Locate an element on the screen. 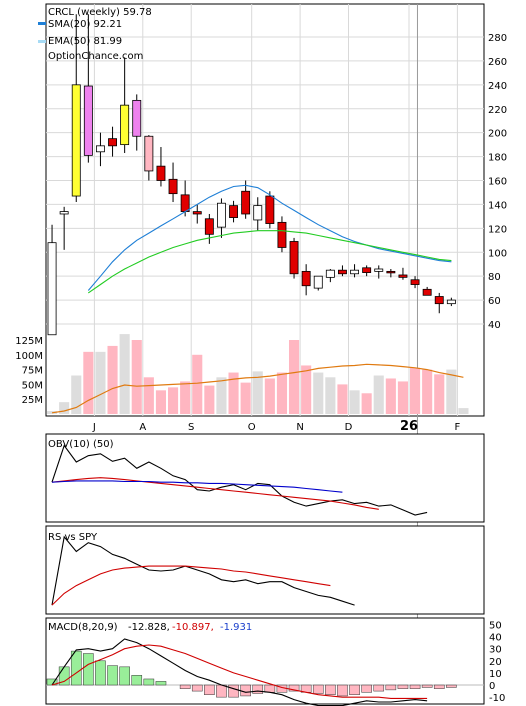 The width and height of the screenshot is (526, 706). volume-ma-line is located at coordinates (257, 388).